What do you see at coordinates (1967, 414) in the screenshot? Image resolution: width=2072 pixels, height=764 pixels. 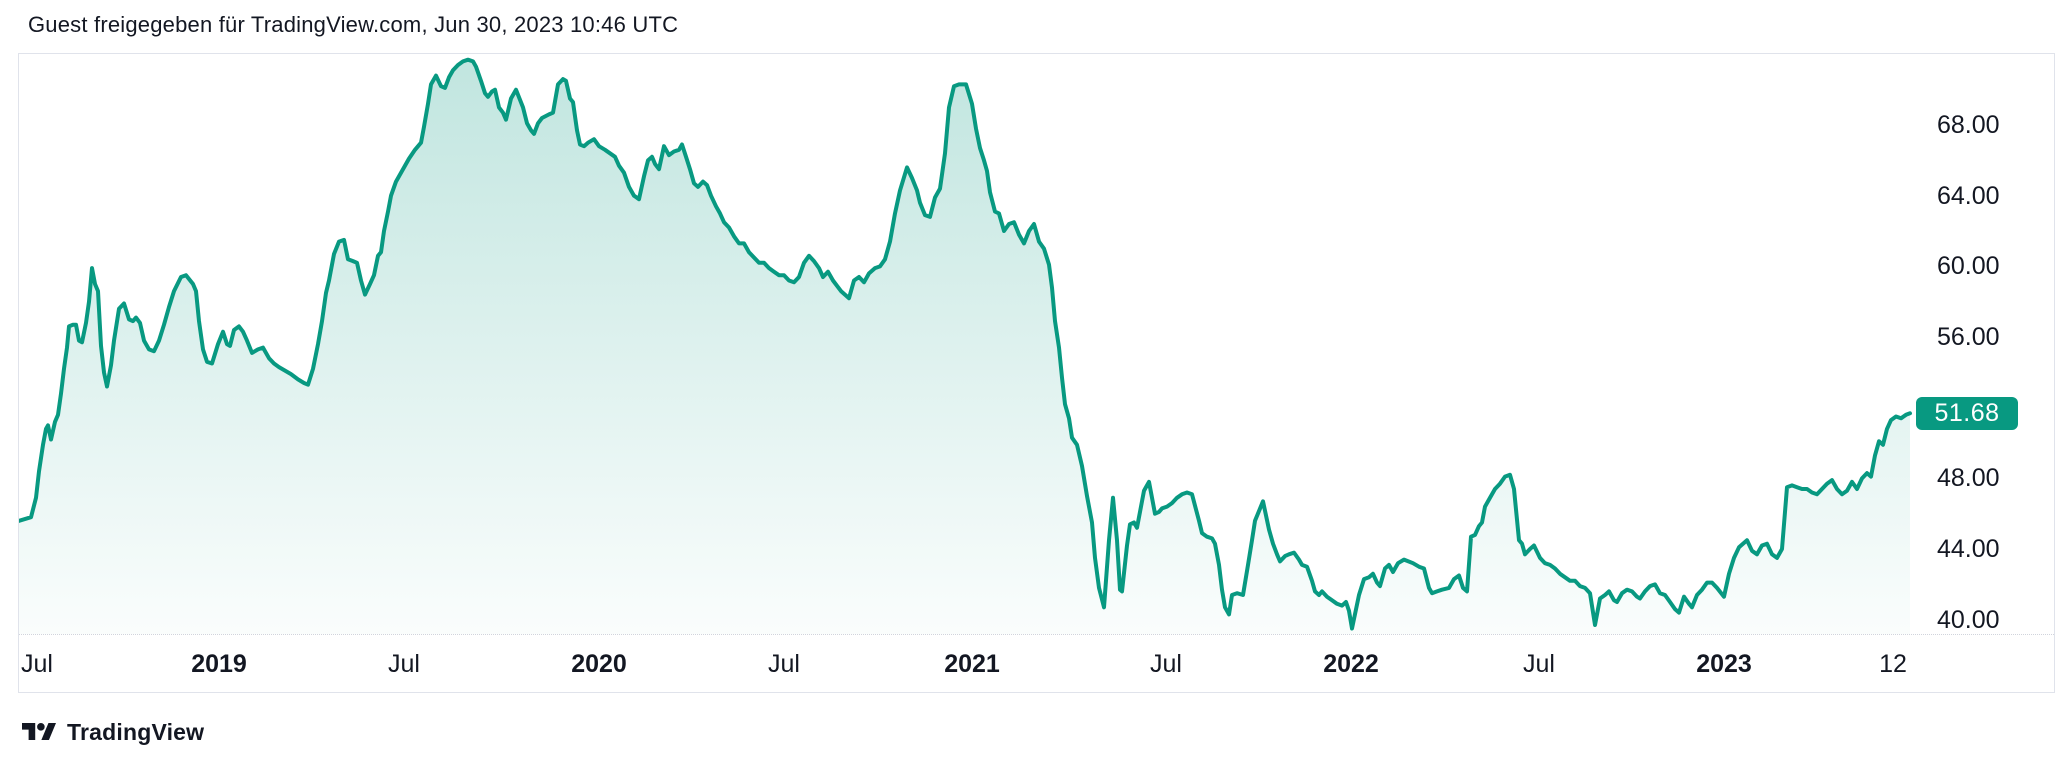 I see `last-price-badge: 51.68` at bounding box center [1967, 414].